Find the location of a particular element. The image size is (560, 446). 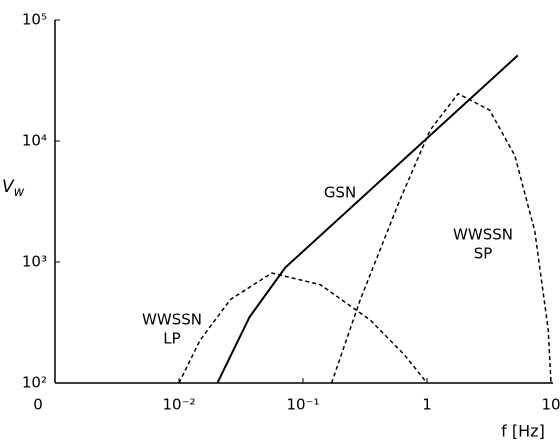

series-label: SP is located at coordinates (483, 254).